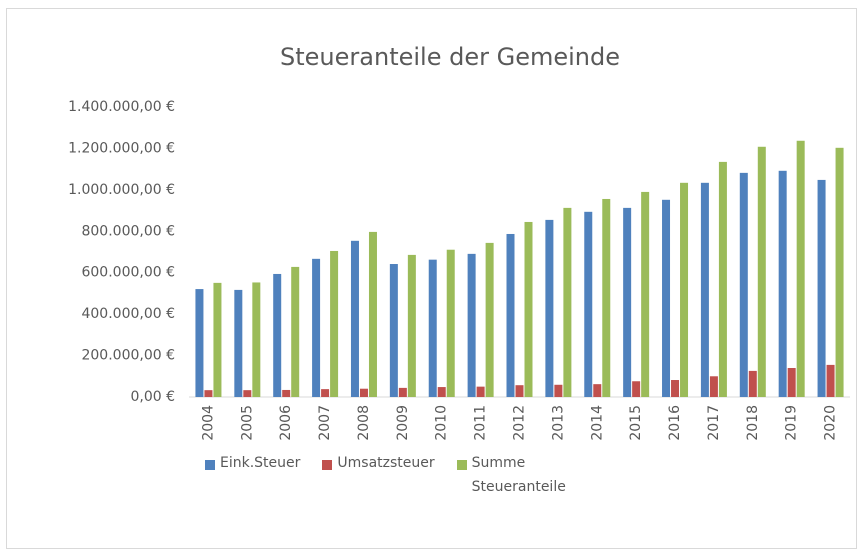 This screenshot has height=556, width=863. I want to click on x-tick-label: 2014, so click(597, 423).